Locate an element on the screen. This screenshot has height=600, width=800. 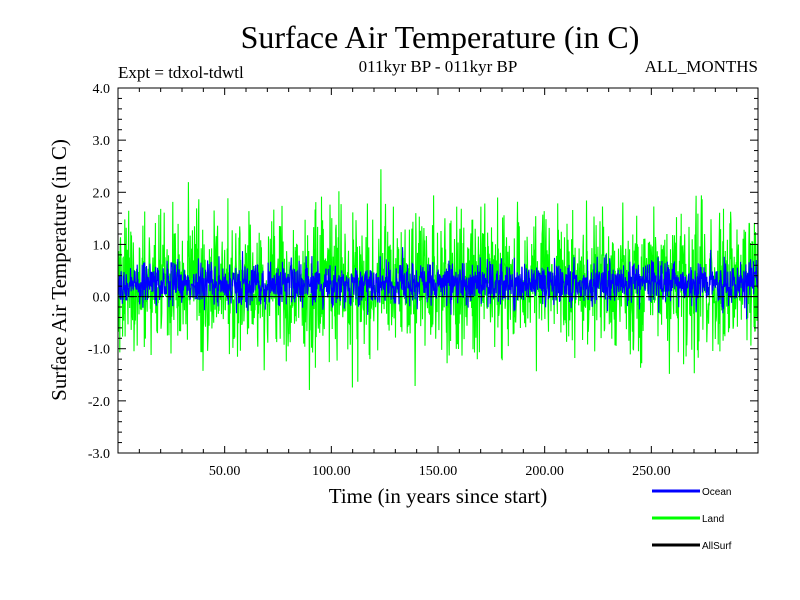
x-axis-label: Time (in years since start) is located at coordinates (438, 496).